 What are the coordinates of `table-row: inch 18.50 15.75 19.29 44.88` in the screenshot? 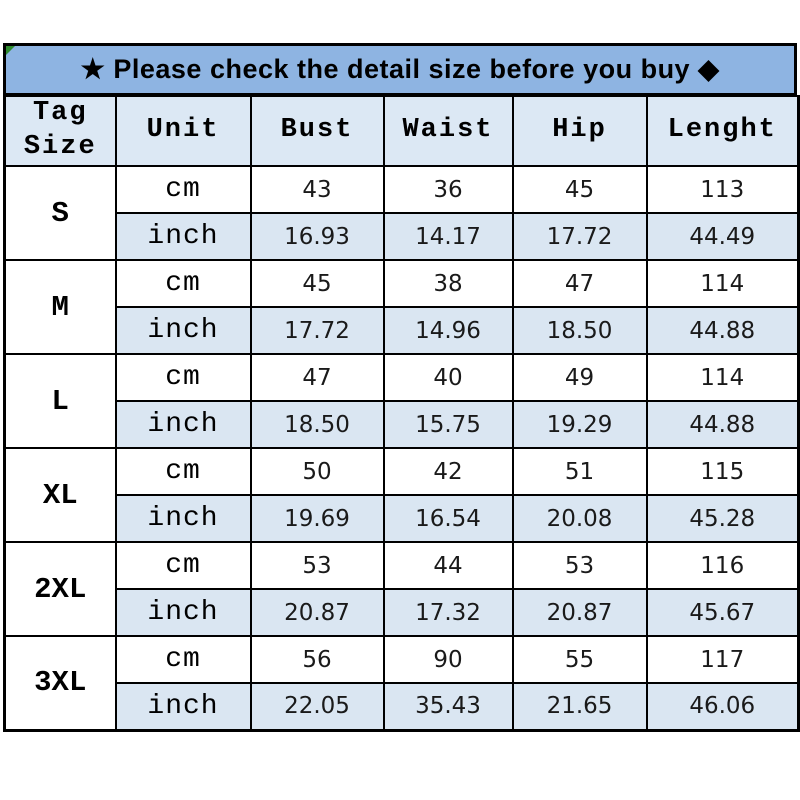 It's located at (402, 424).